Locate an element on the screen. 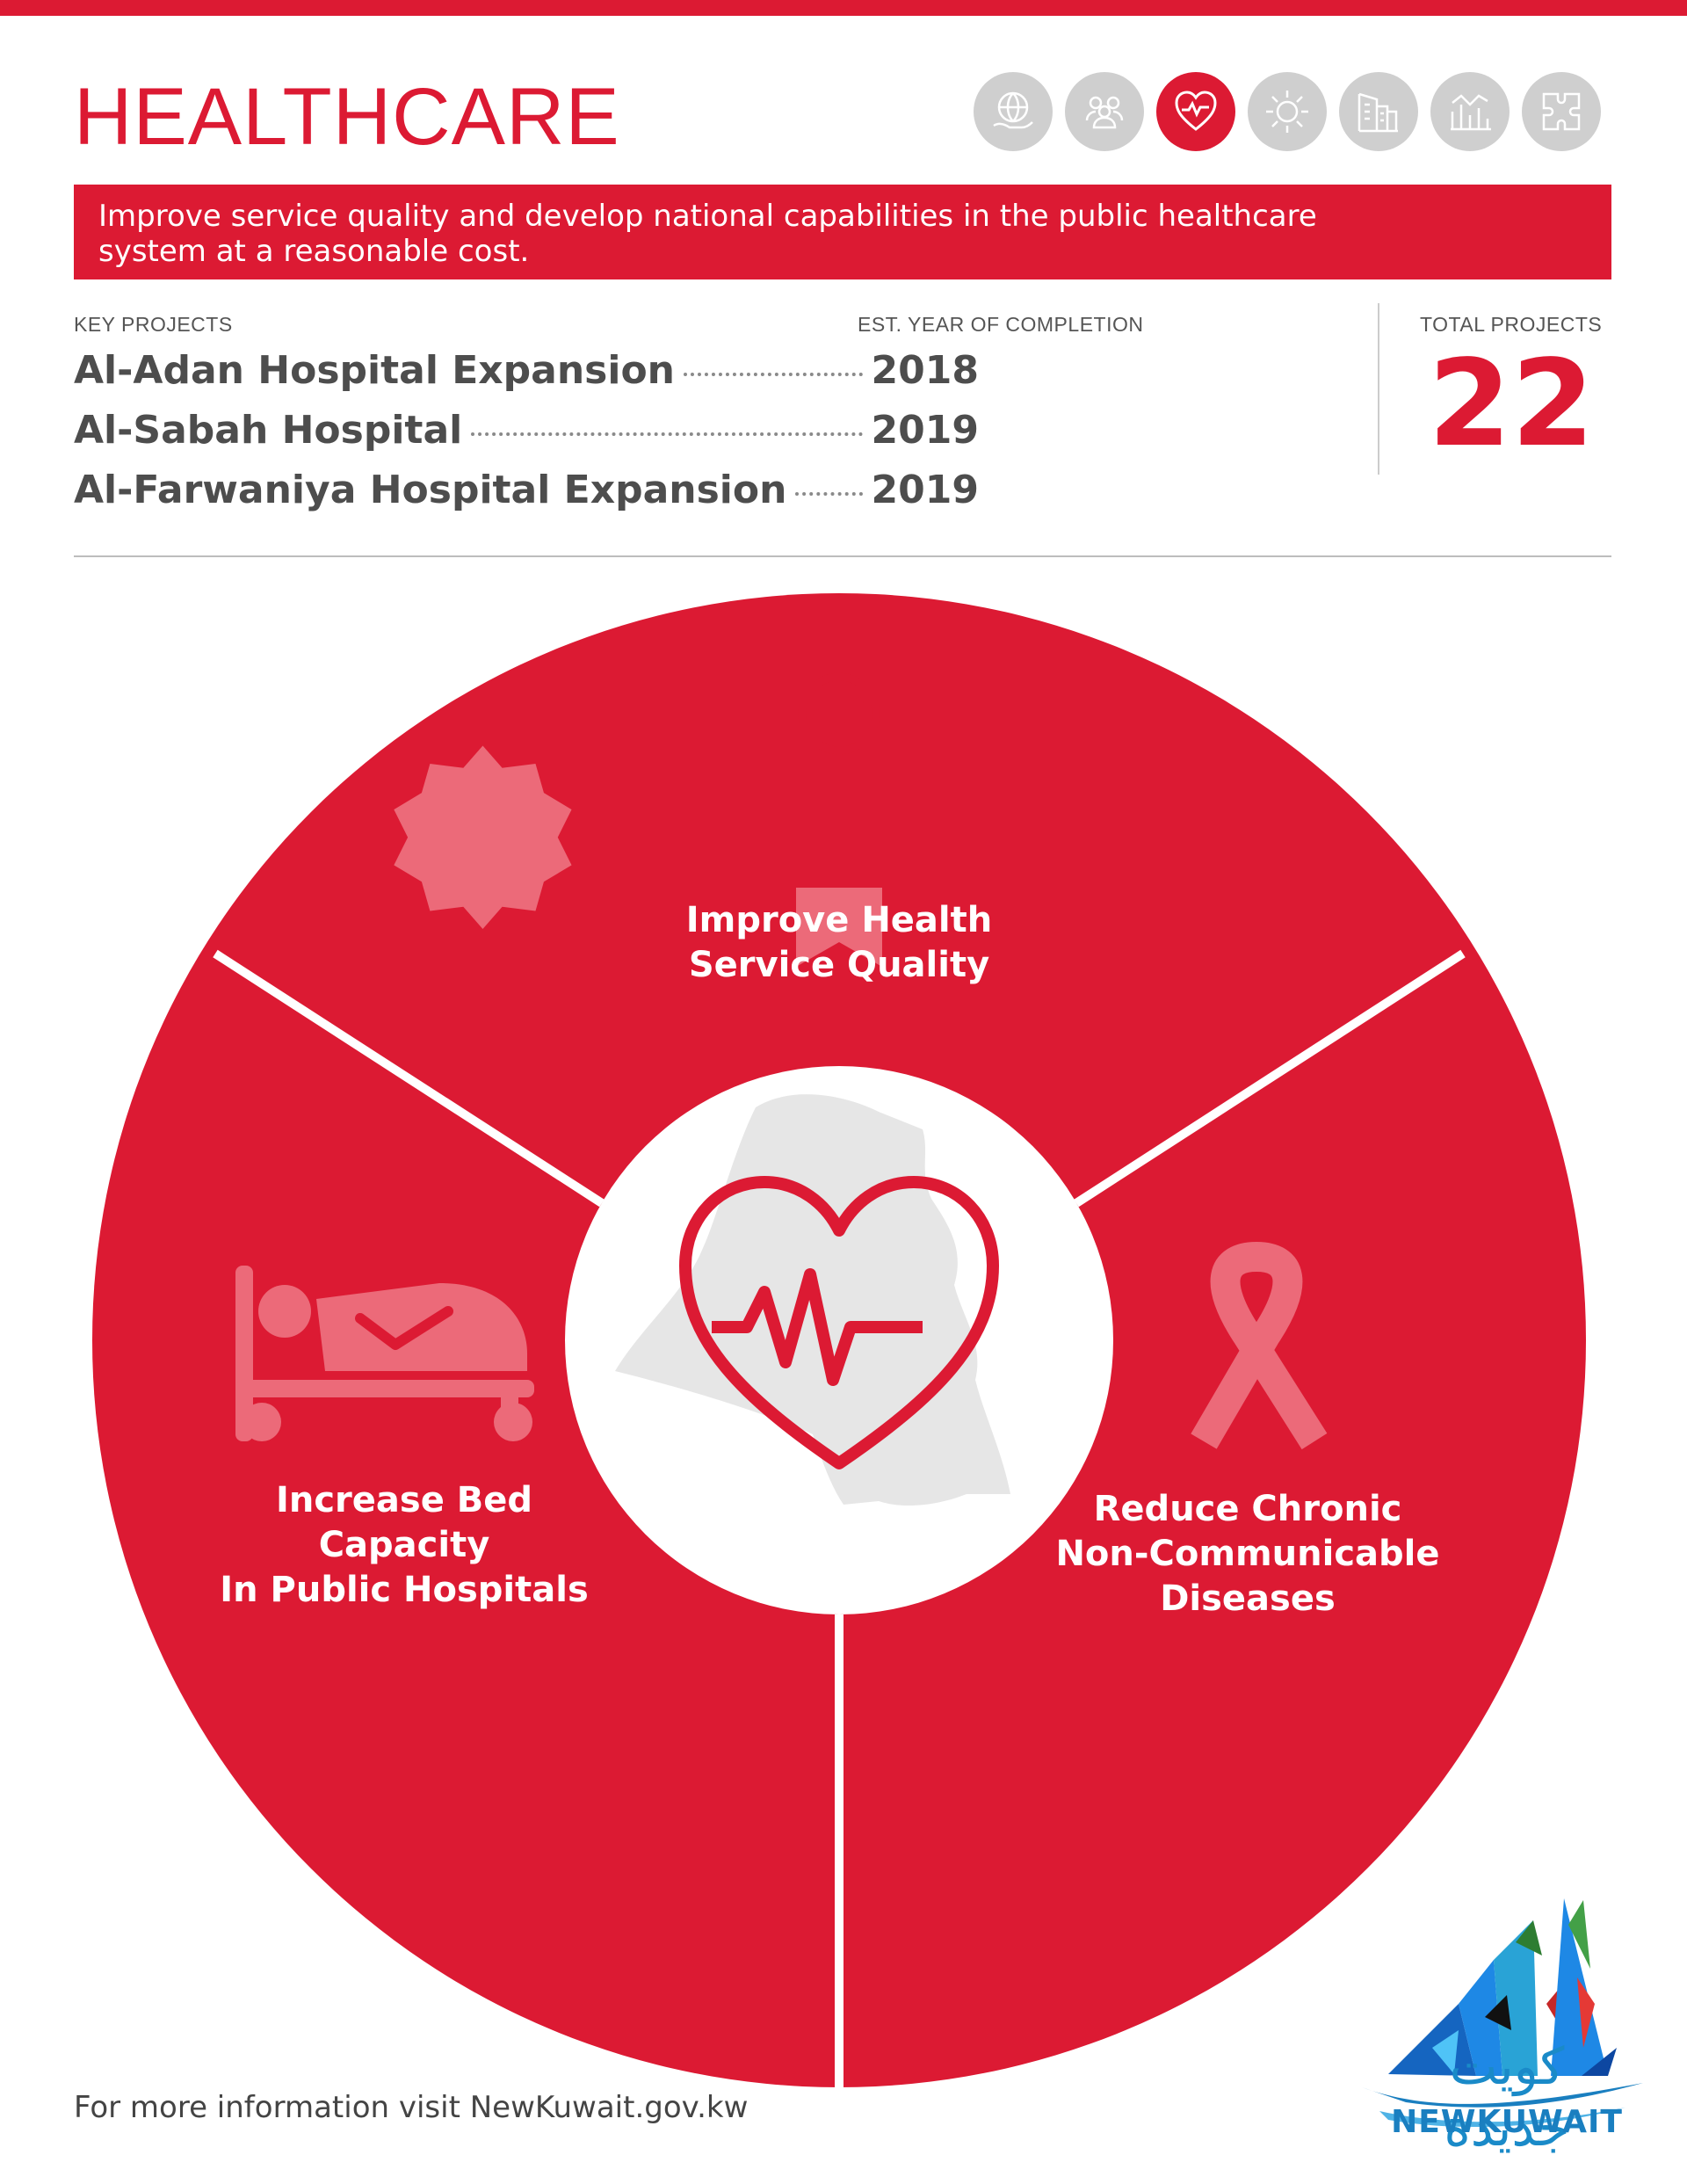 The image size is (1687, 2184). project-name: Al-Sabah Hospital is located at coordinates (268, 431).